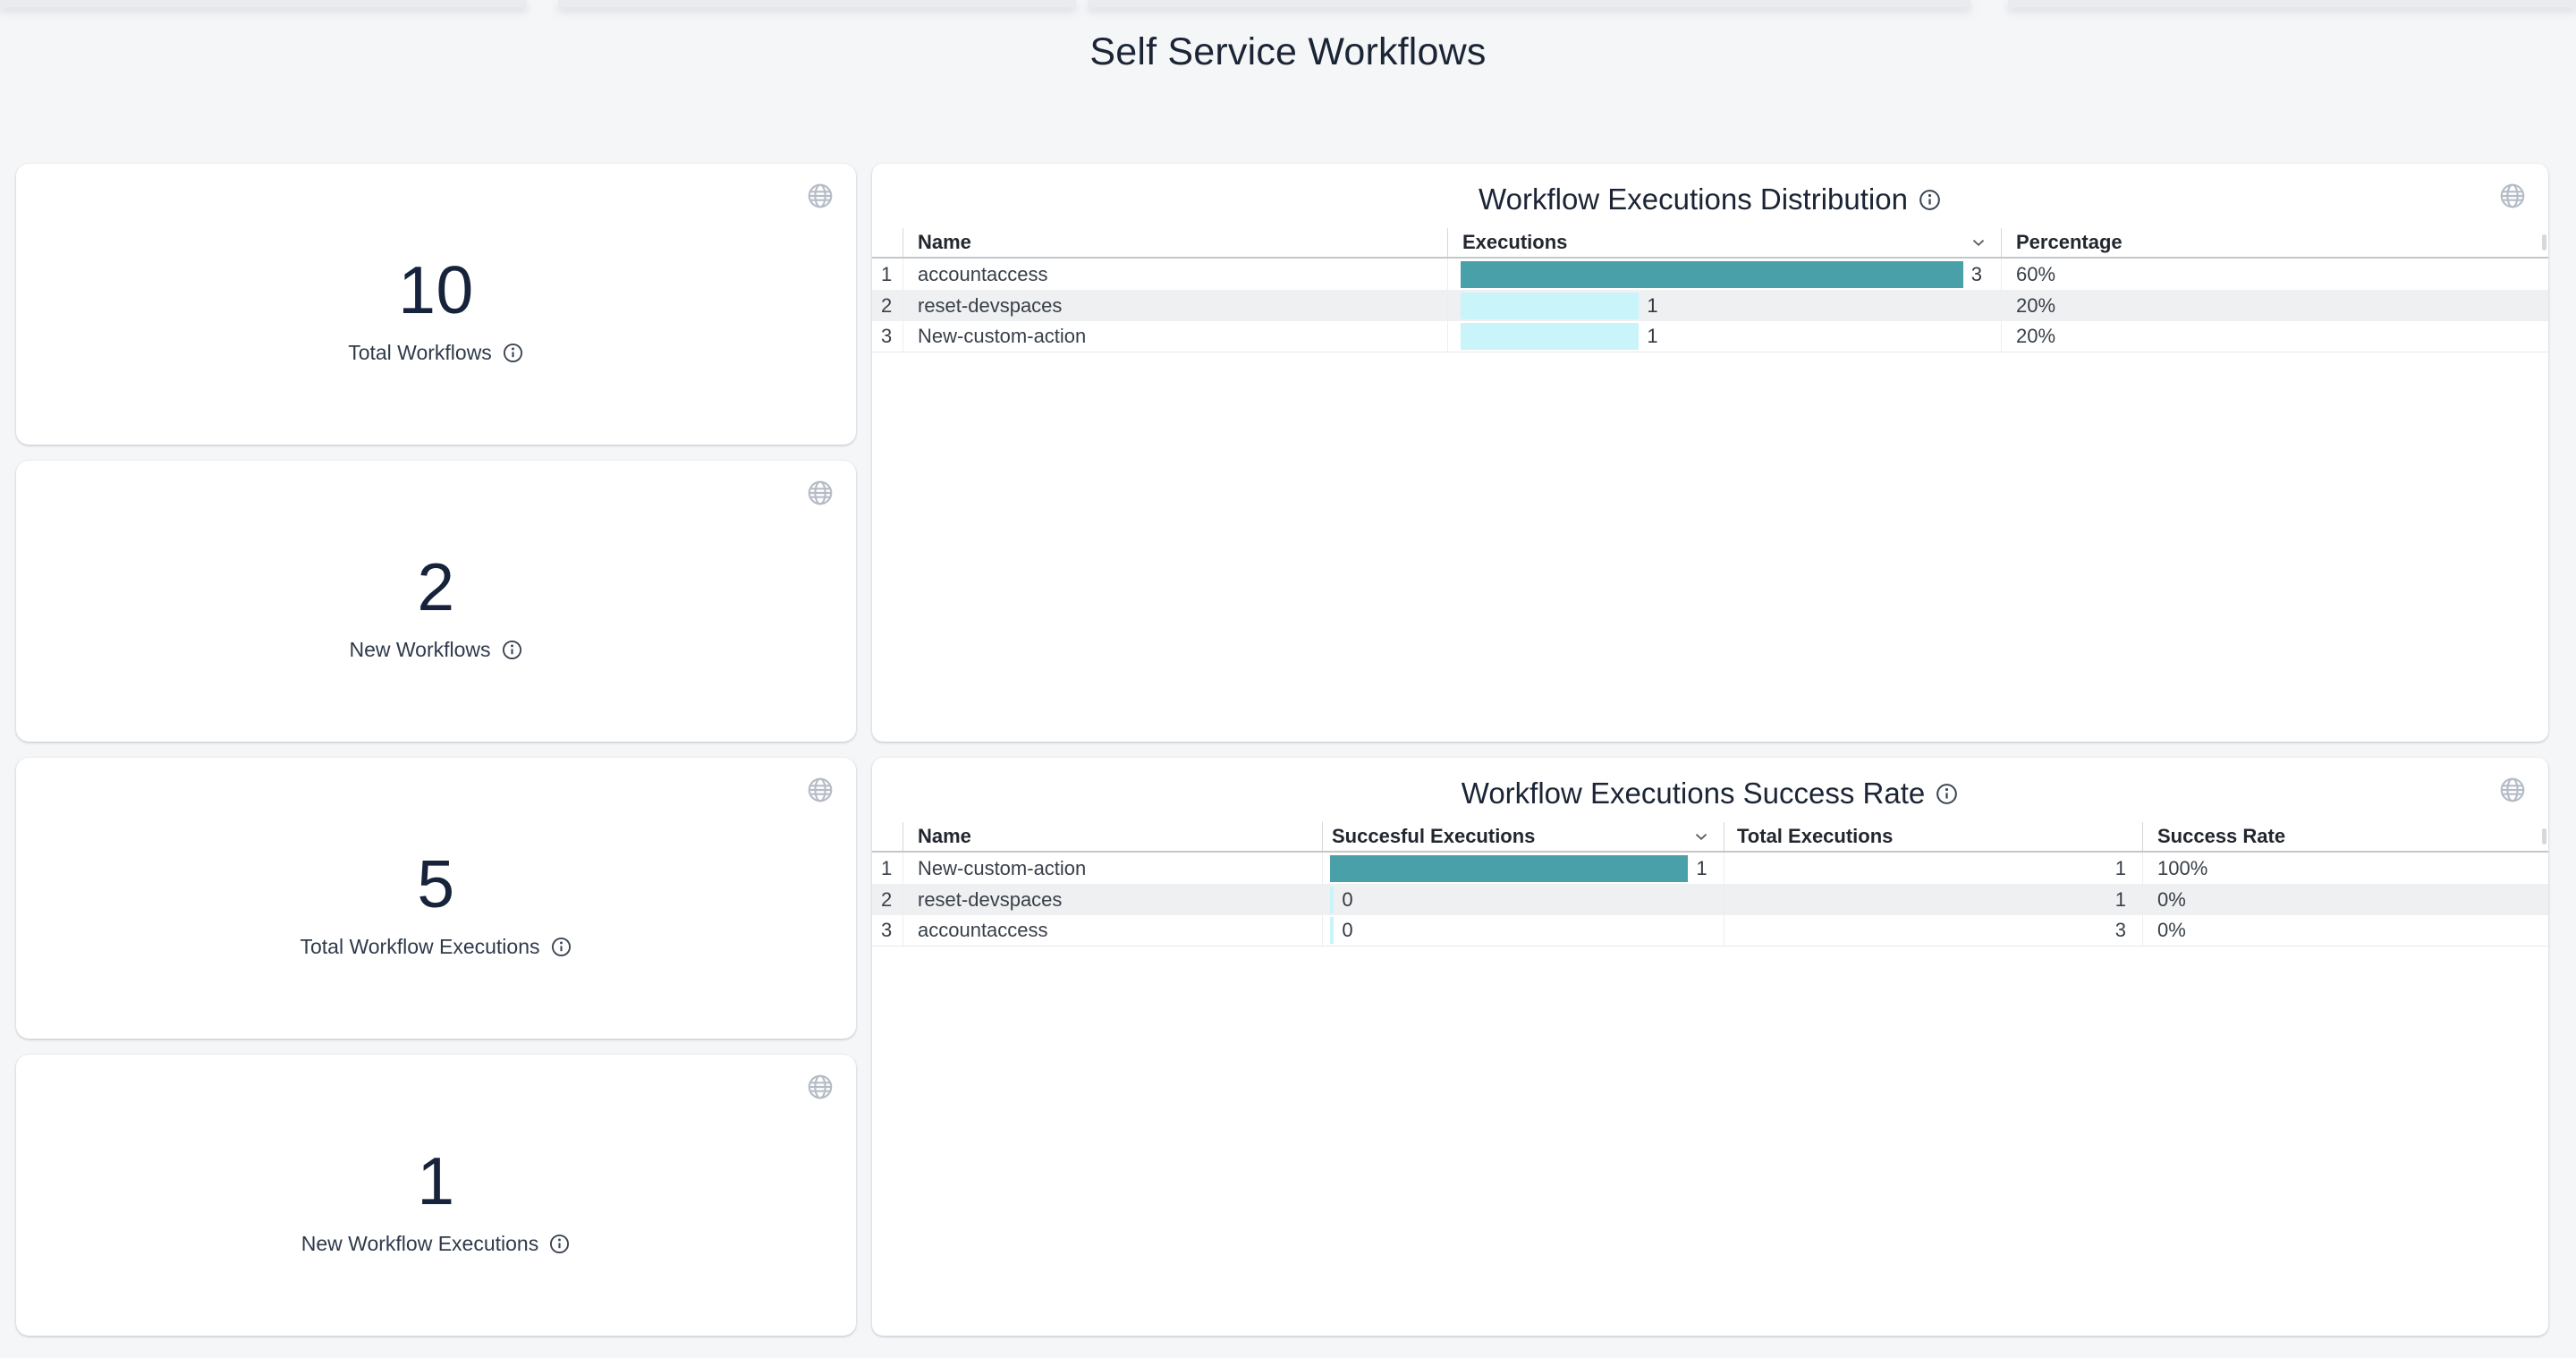  What do you see at coordinates (1288, 51) in the screenshot?
I see `page-title: Self Service Workflows` at bounding box center [1288, 51].